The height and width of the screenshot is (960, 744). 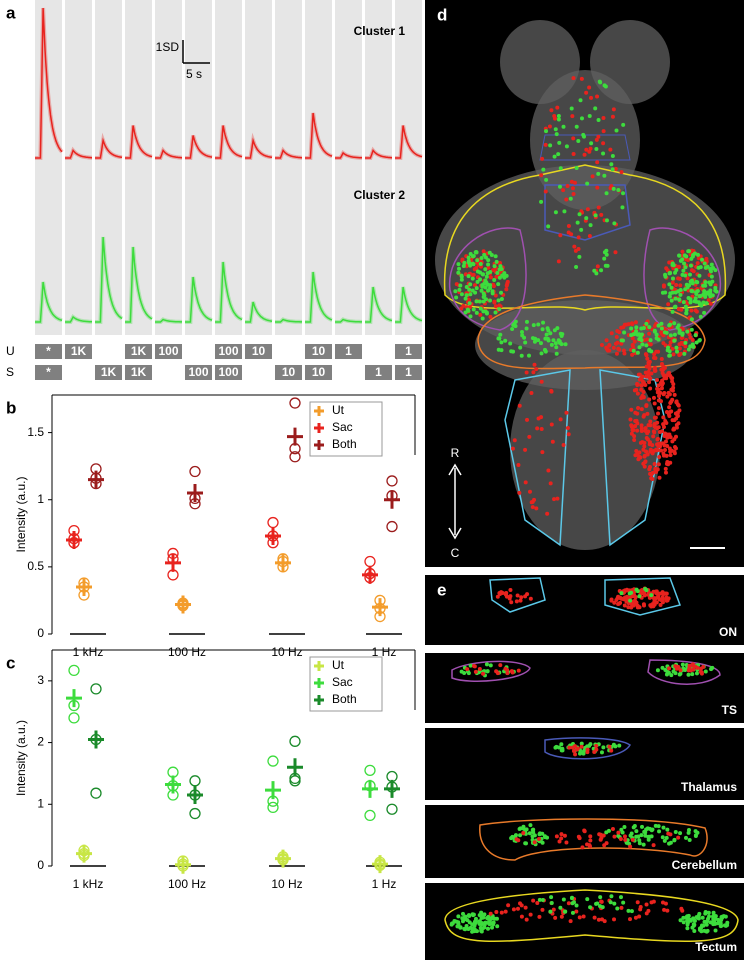 What do you see at coordinates (378, 372) in the screenshot?
I see `stimulus-box` at bounding box center [378, 372].